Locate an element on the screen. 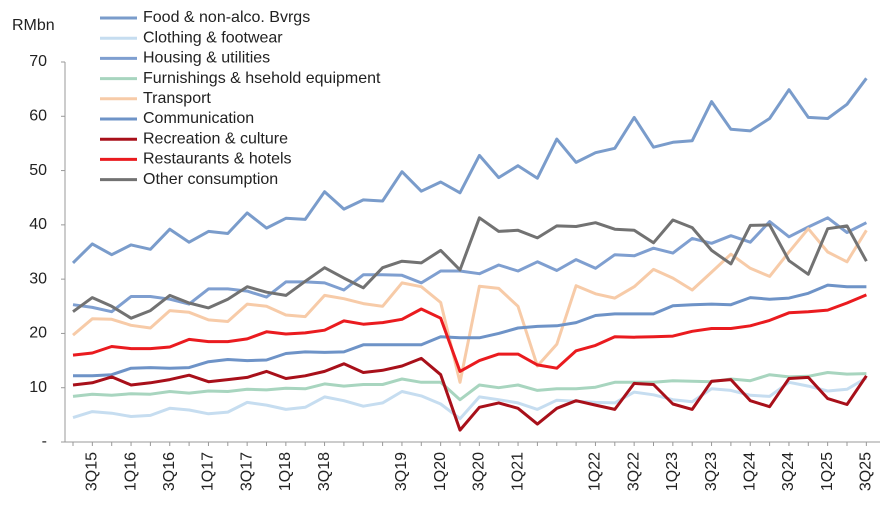 The width and height of the screenshot is (887, 516). x-tick-label: 3Q15 is located at coordinates (92, 471).